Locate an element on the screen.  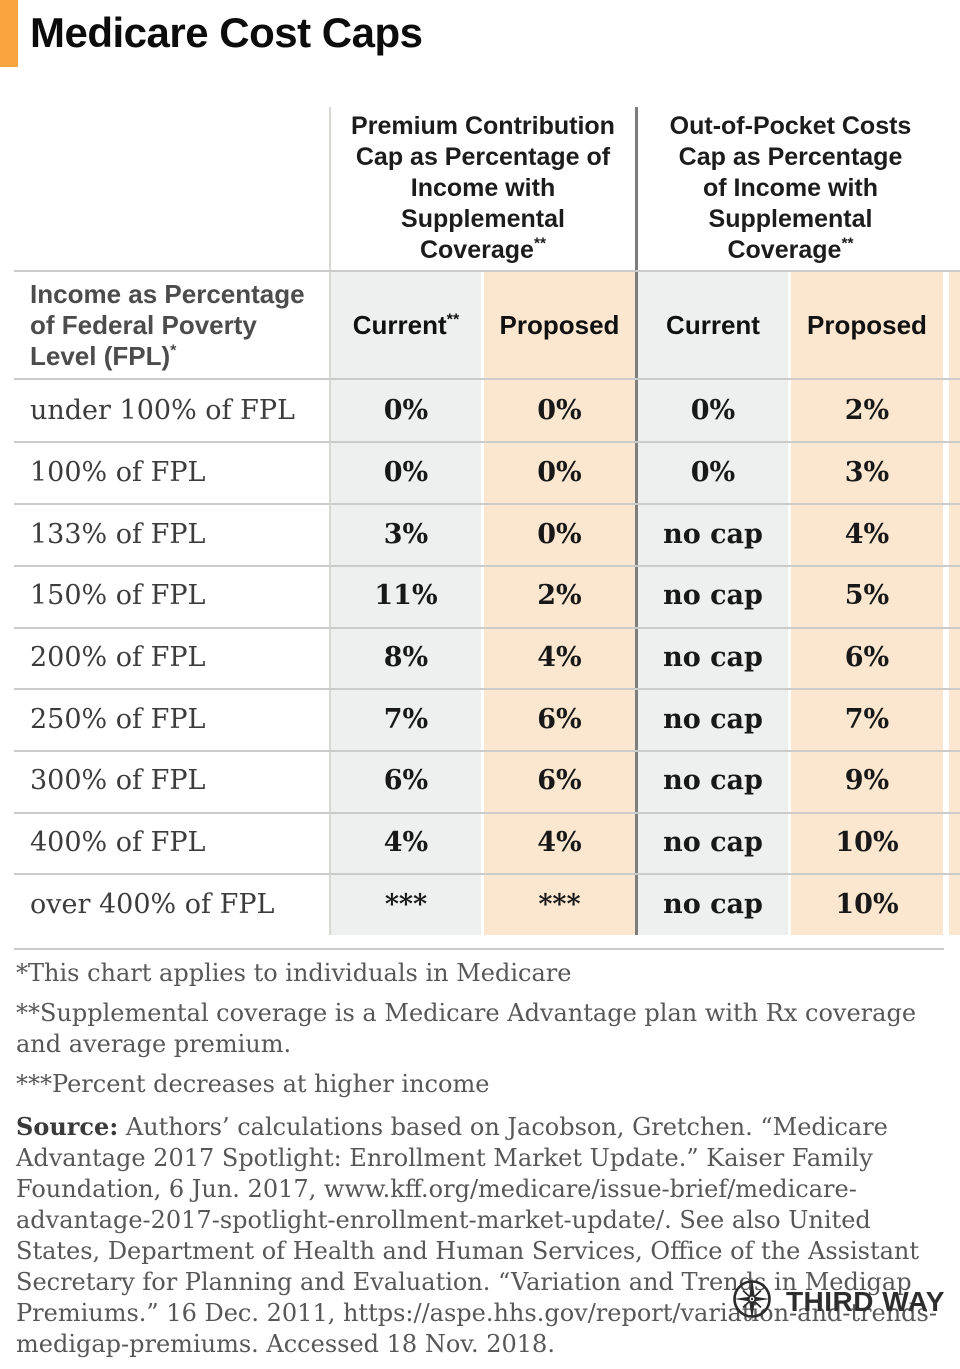
column-group-divider is located at coordinates (636, 521).